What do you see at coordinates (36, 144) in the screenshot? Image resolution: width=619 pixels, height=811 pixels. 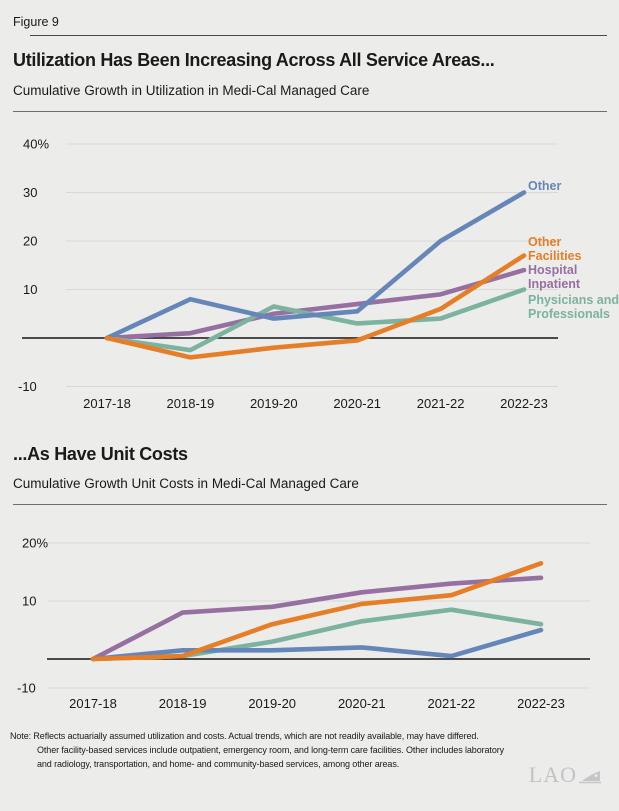 I see `y-tick-label: 40%` at bounding box center [36, 144].